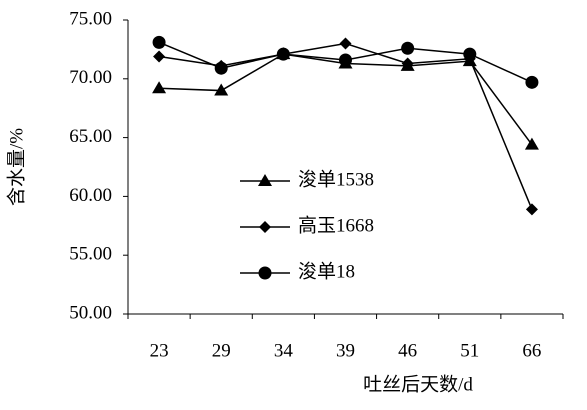 The width and height of the screenshot is (587, 410). I want to click on y-tick-label: 70.00, so click(90, 77).